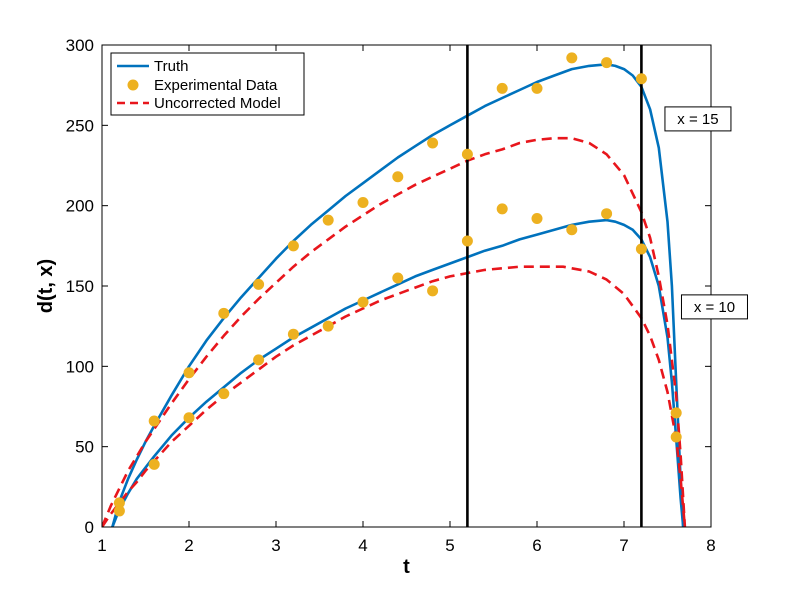 This screenshot has width=787, height=592. I want to click on legend-data-swatch, so click(133, 85).